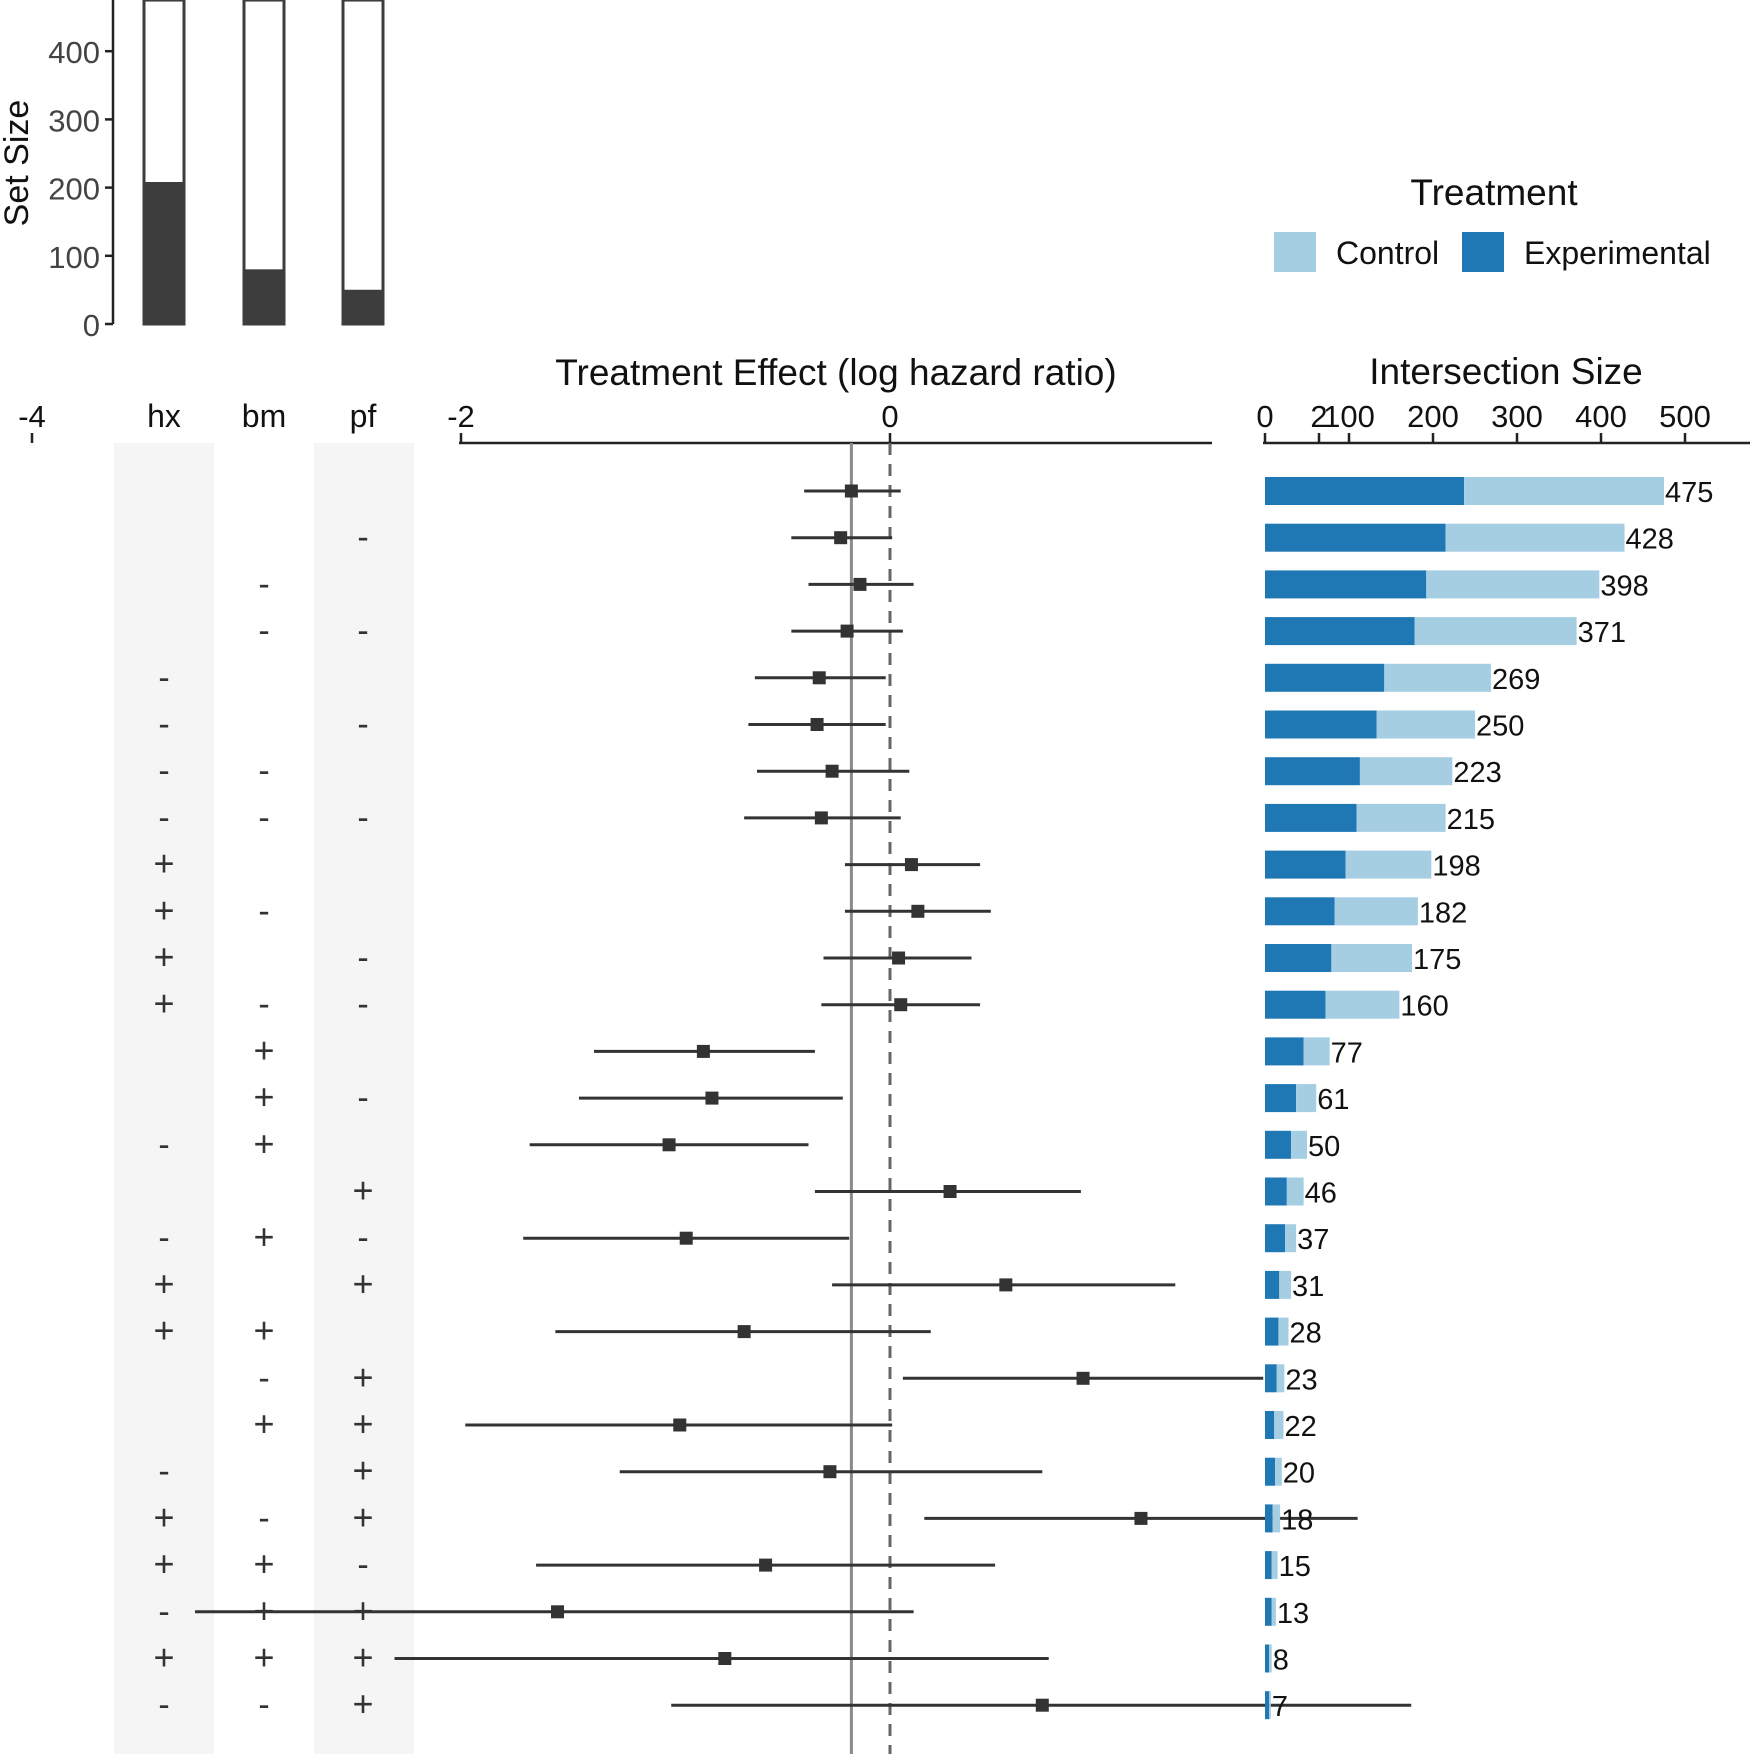  What do you see at coordinates (80, 189) in the screenshot?
I see `set-size-y-ticks: 0 100 200 300 400` at bounding box center [80, 189].